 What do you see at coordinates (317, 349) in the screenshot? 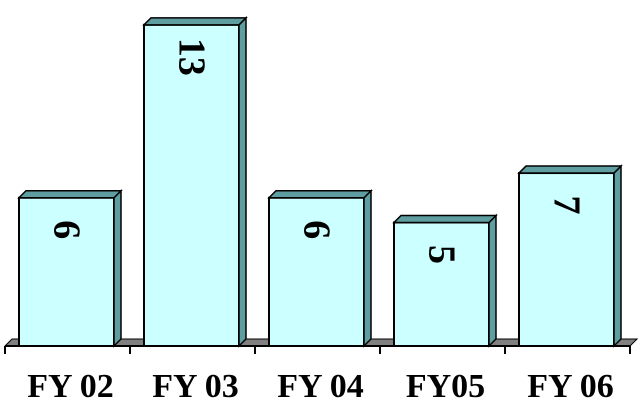
I see `x-axis` at bounding box center [317, 349].